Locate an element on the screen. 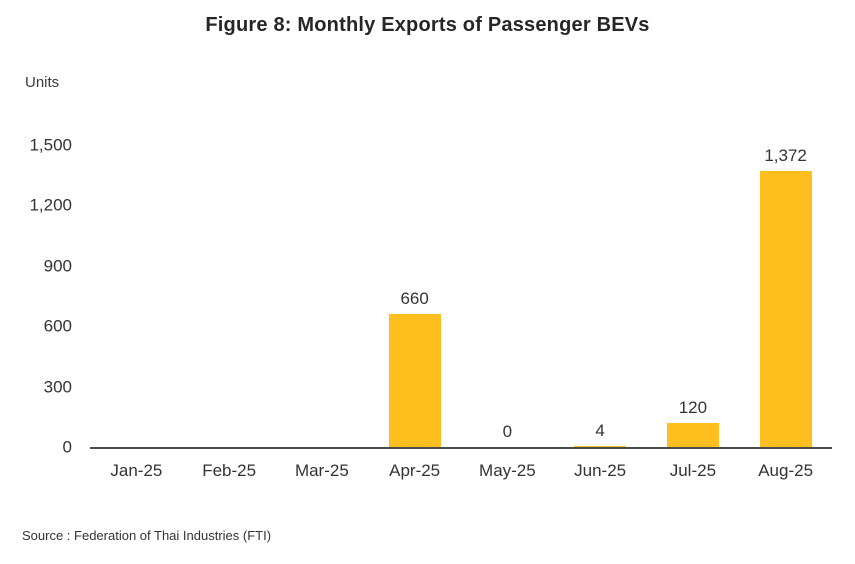  y-tick-label: 1,500 is located at coordinates (50, 145).